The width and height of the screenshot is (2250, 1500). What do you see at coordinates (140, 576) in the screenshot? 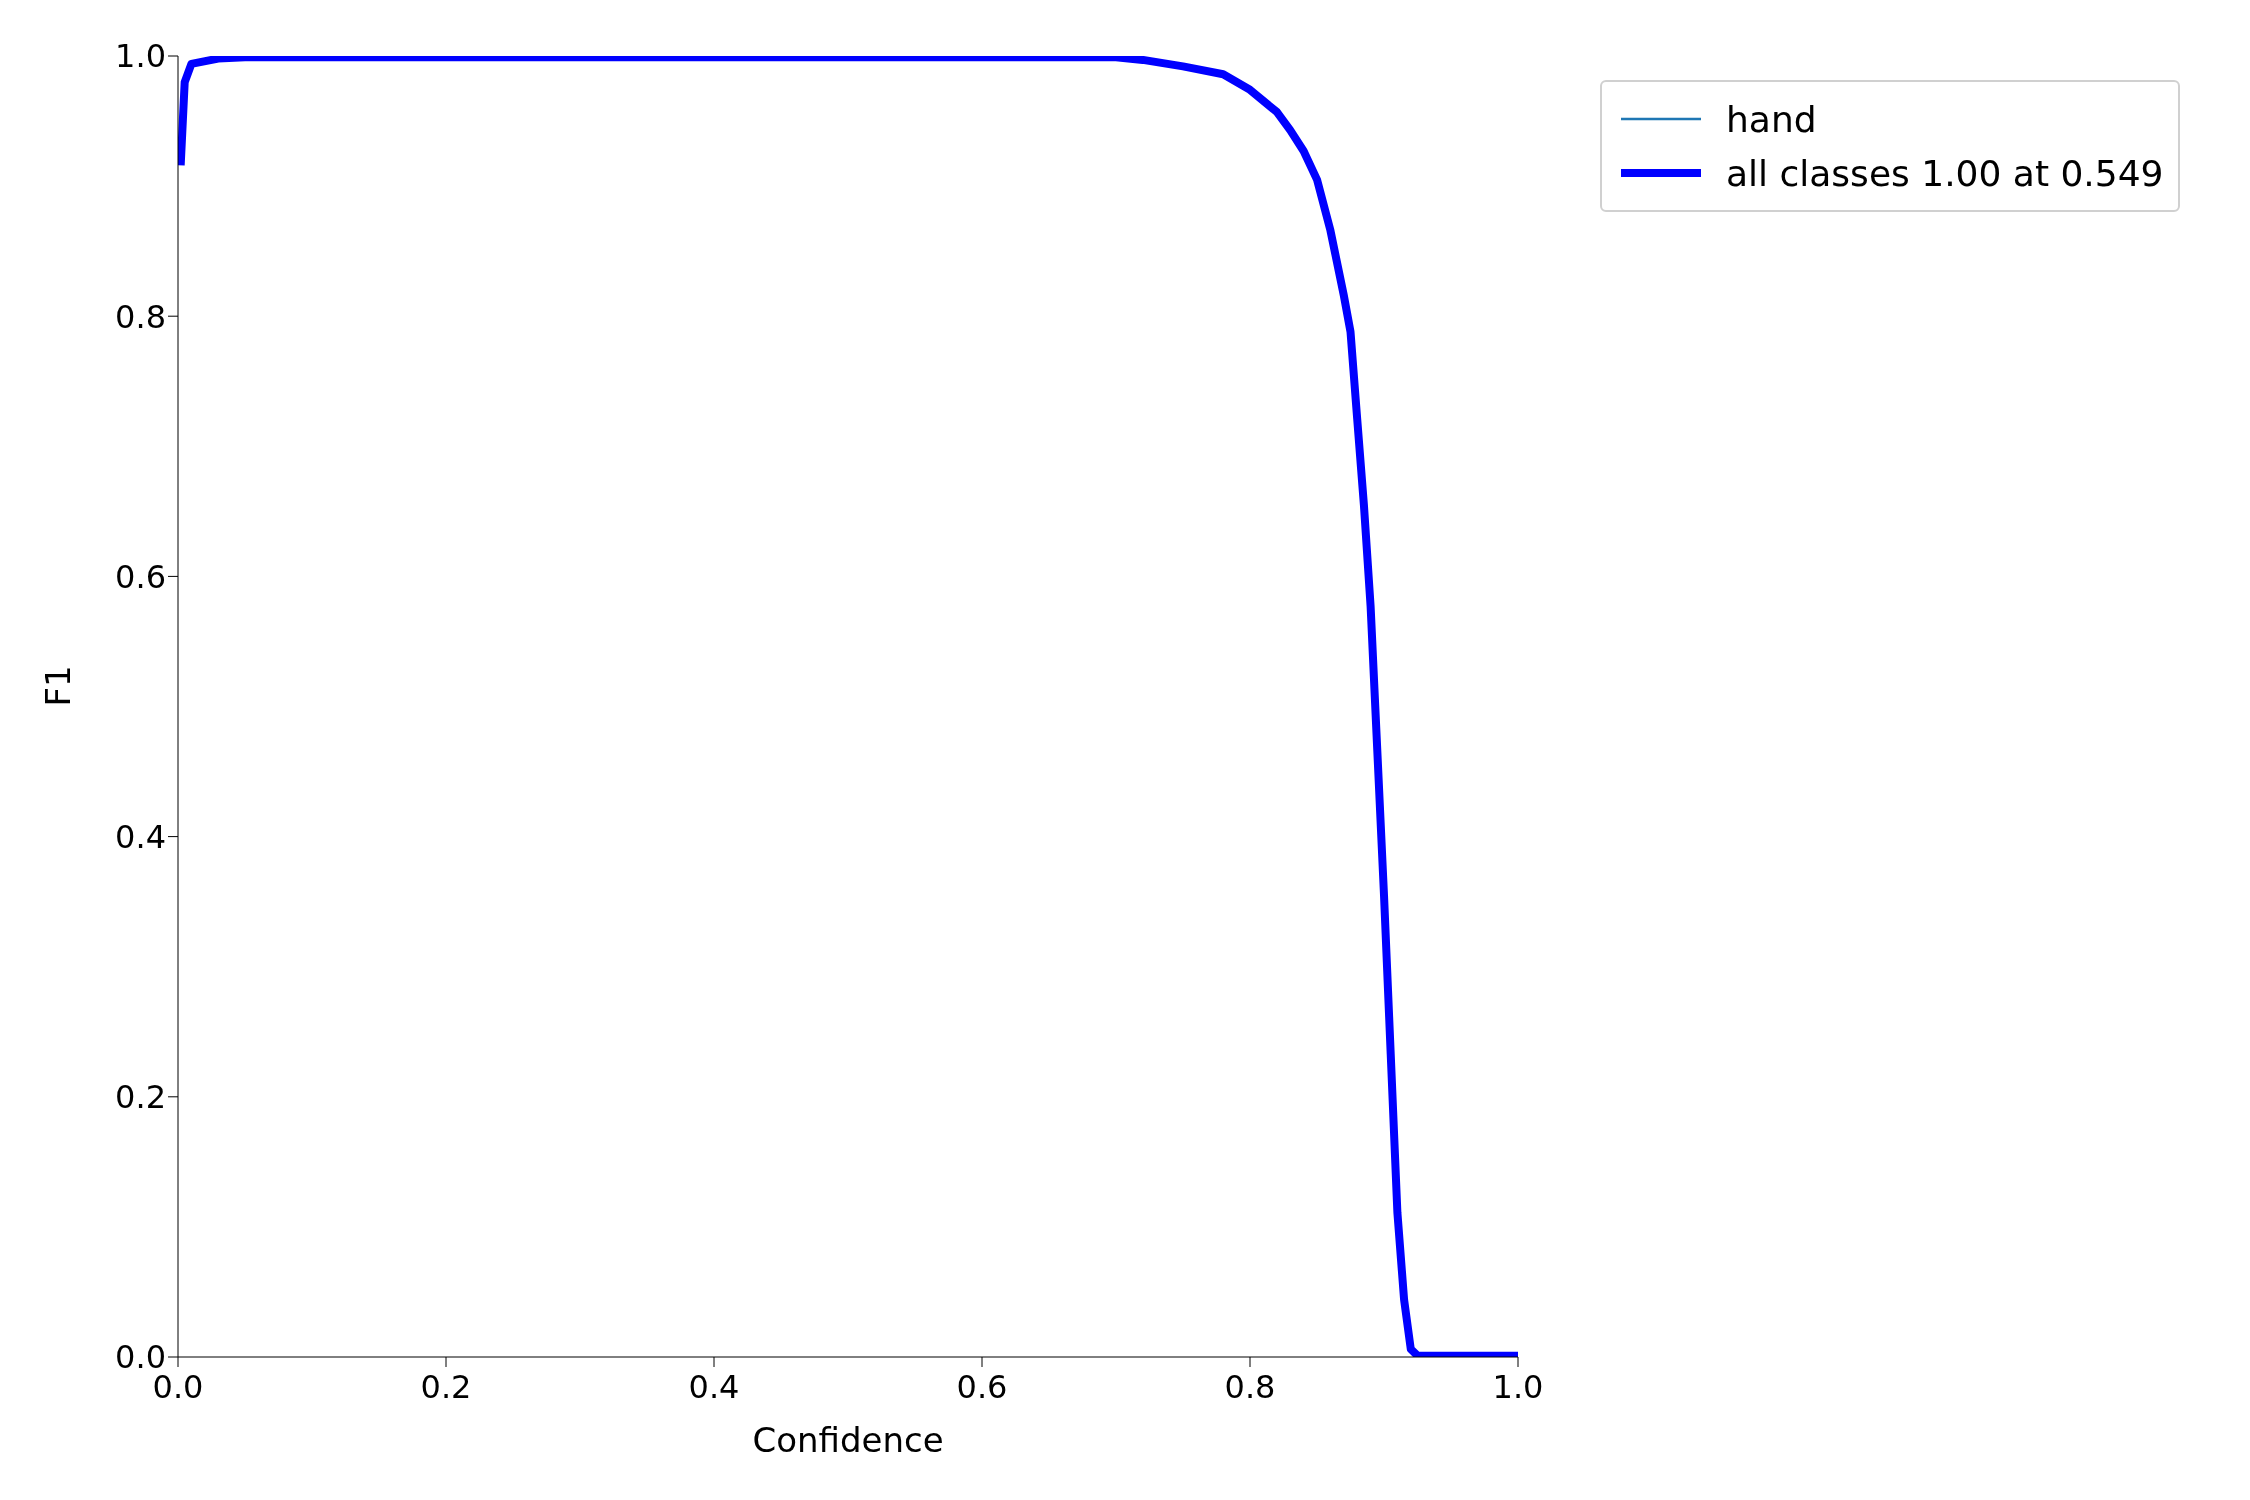
I see `y-tick-label: 0.6` at bounding box center [140, 576].